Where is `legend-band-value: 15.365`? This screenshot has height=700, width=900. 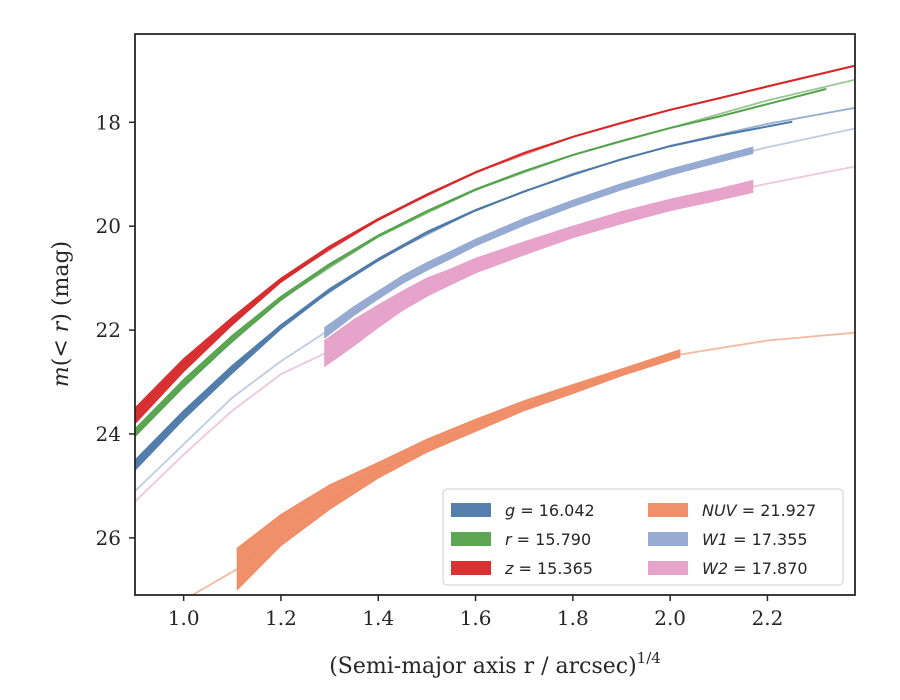 legend-band-value: 15.365 is located at coordinates (565, 568).